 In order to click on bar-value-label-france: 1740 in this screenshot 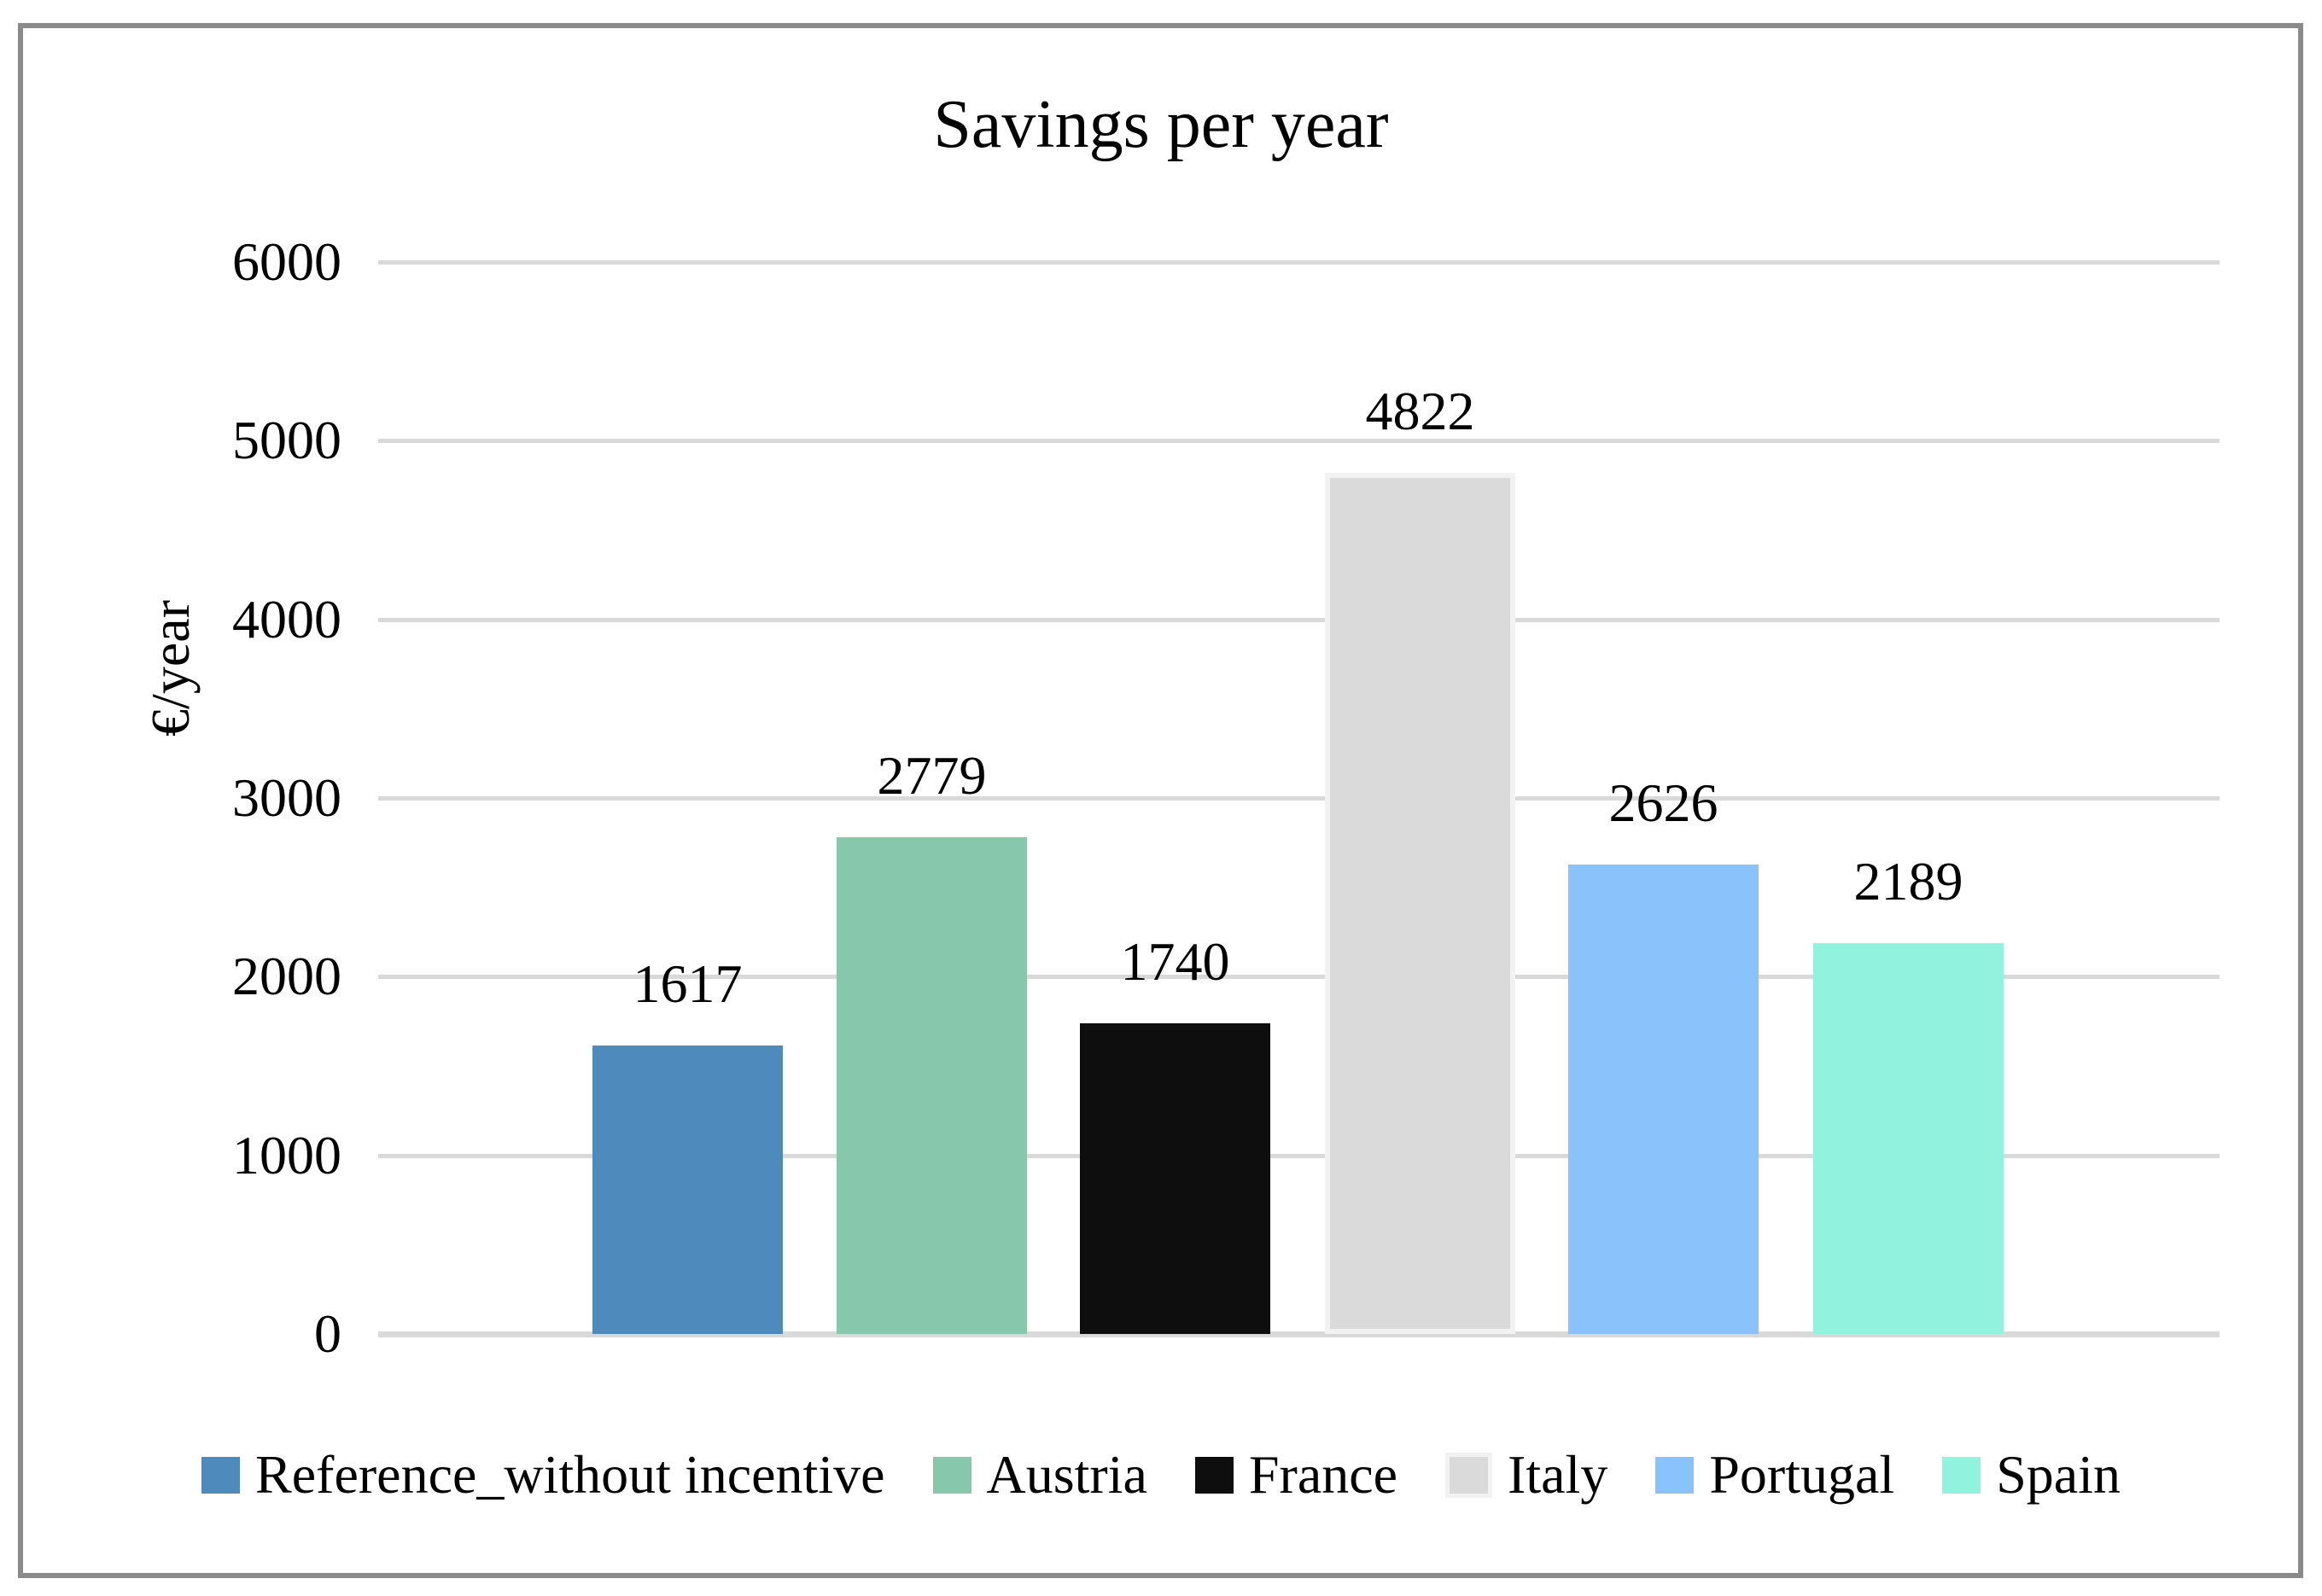, I will do `click(1175, 961)`.